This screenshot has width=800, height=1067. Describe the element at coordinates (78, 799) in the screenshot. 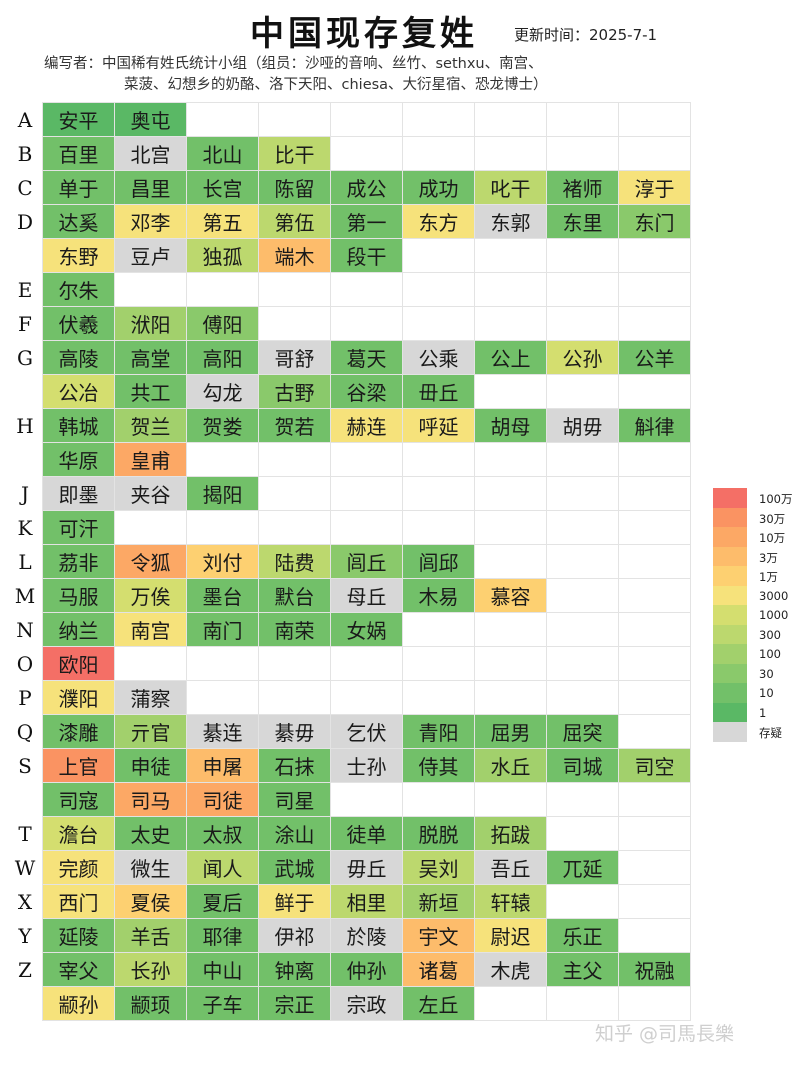

I see `surname-cell: 司寇` at that location.